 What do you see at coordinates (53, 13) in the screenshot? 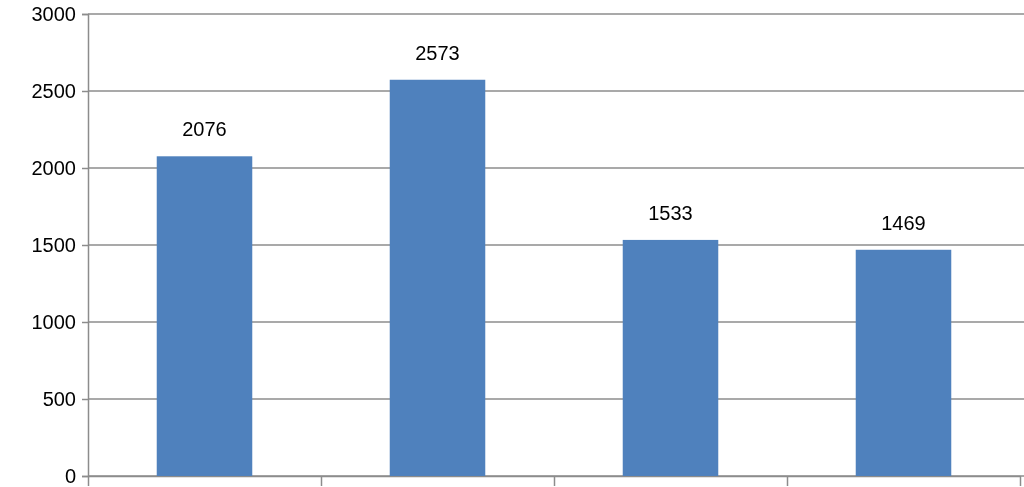
I see `y-tick-label: 3000` at bounding box center [53, 13].